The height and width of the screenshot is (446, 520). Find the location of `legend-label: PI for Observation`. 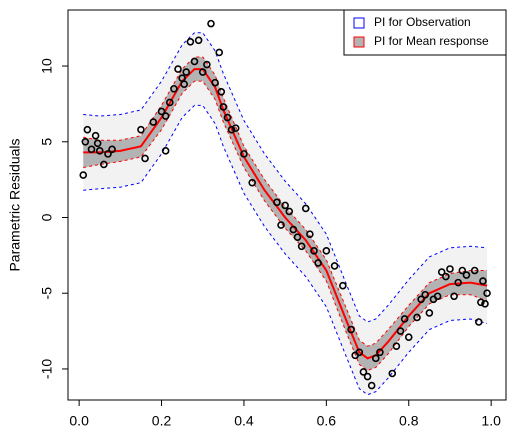

legend-label: PI for Observation is located at coordinates (422, 22).